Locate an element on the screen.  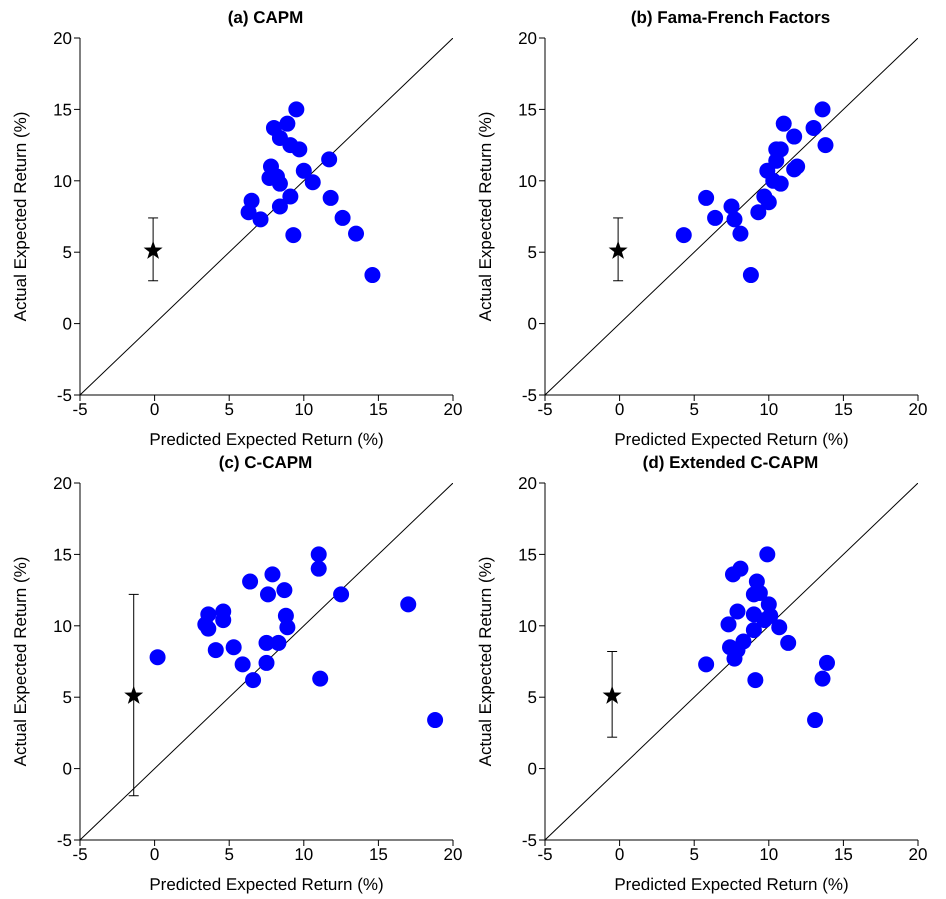
chart-title: (c) C-CAPM is located at coordinates (266, 463).